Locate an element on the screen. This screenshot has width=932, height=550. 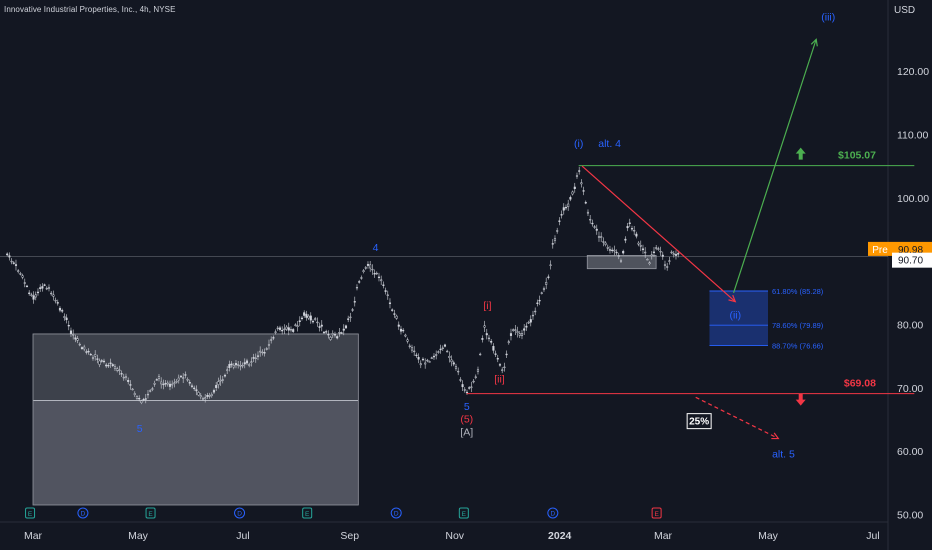
support-zone-lower is located at coordinates (196, 452).